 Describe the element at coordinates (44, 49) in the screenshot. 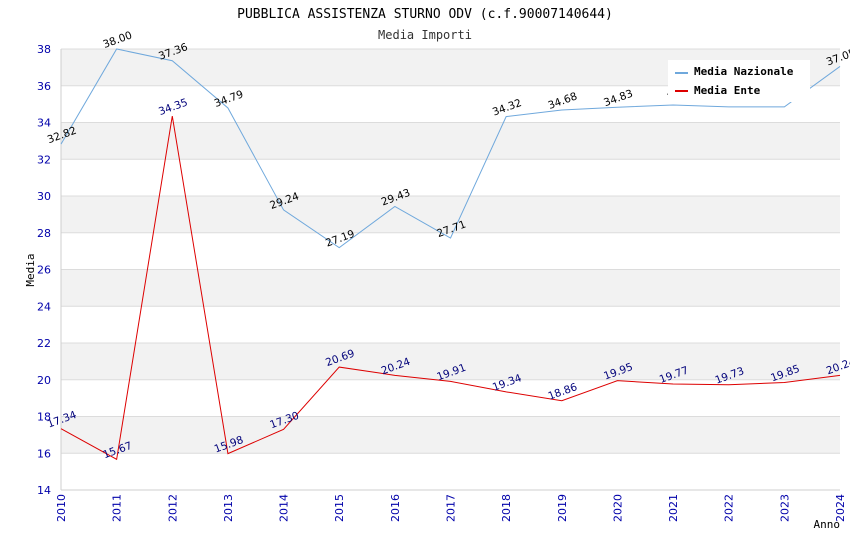

I see `y-tick-label: 38` at that location.